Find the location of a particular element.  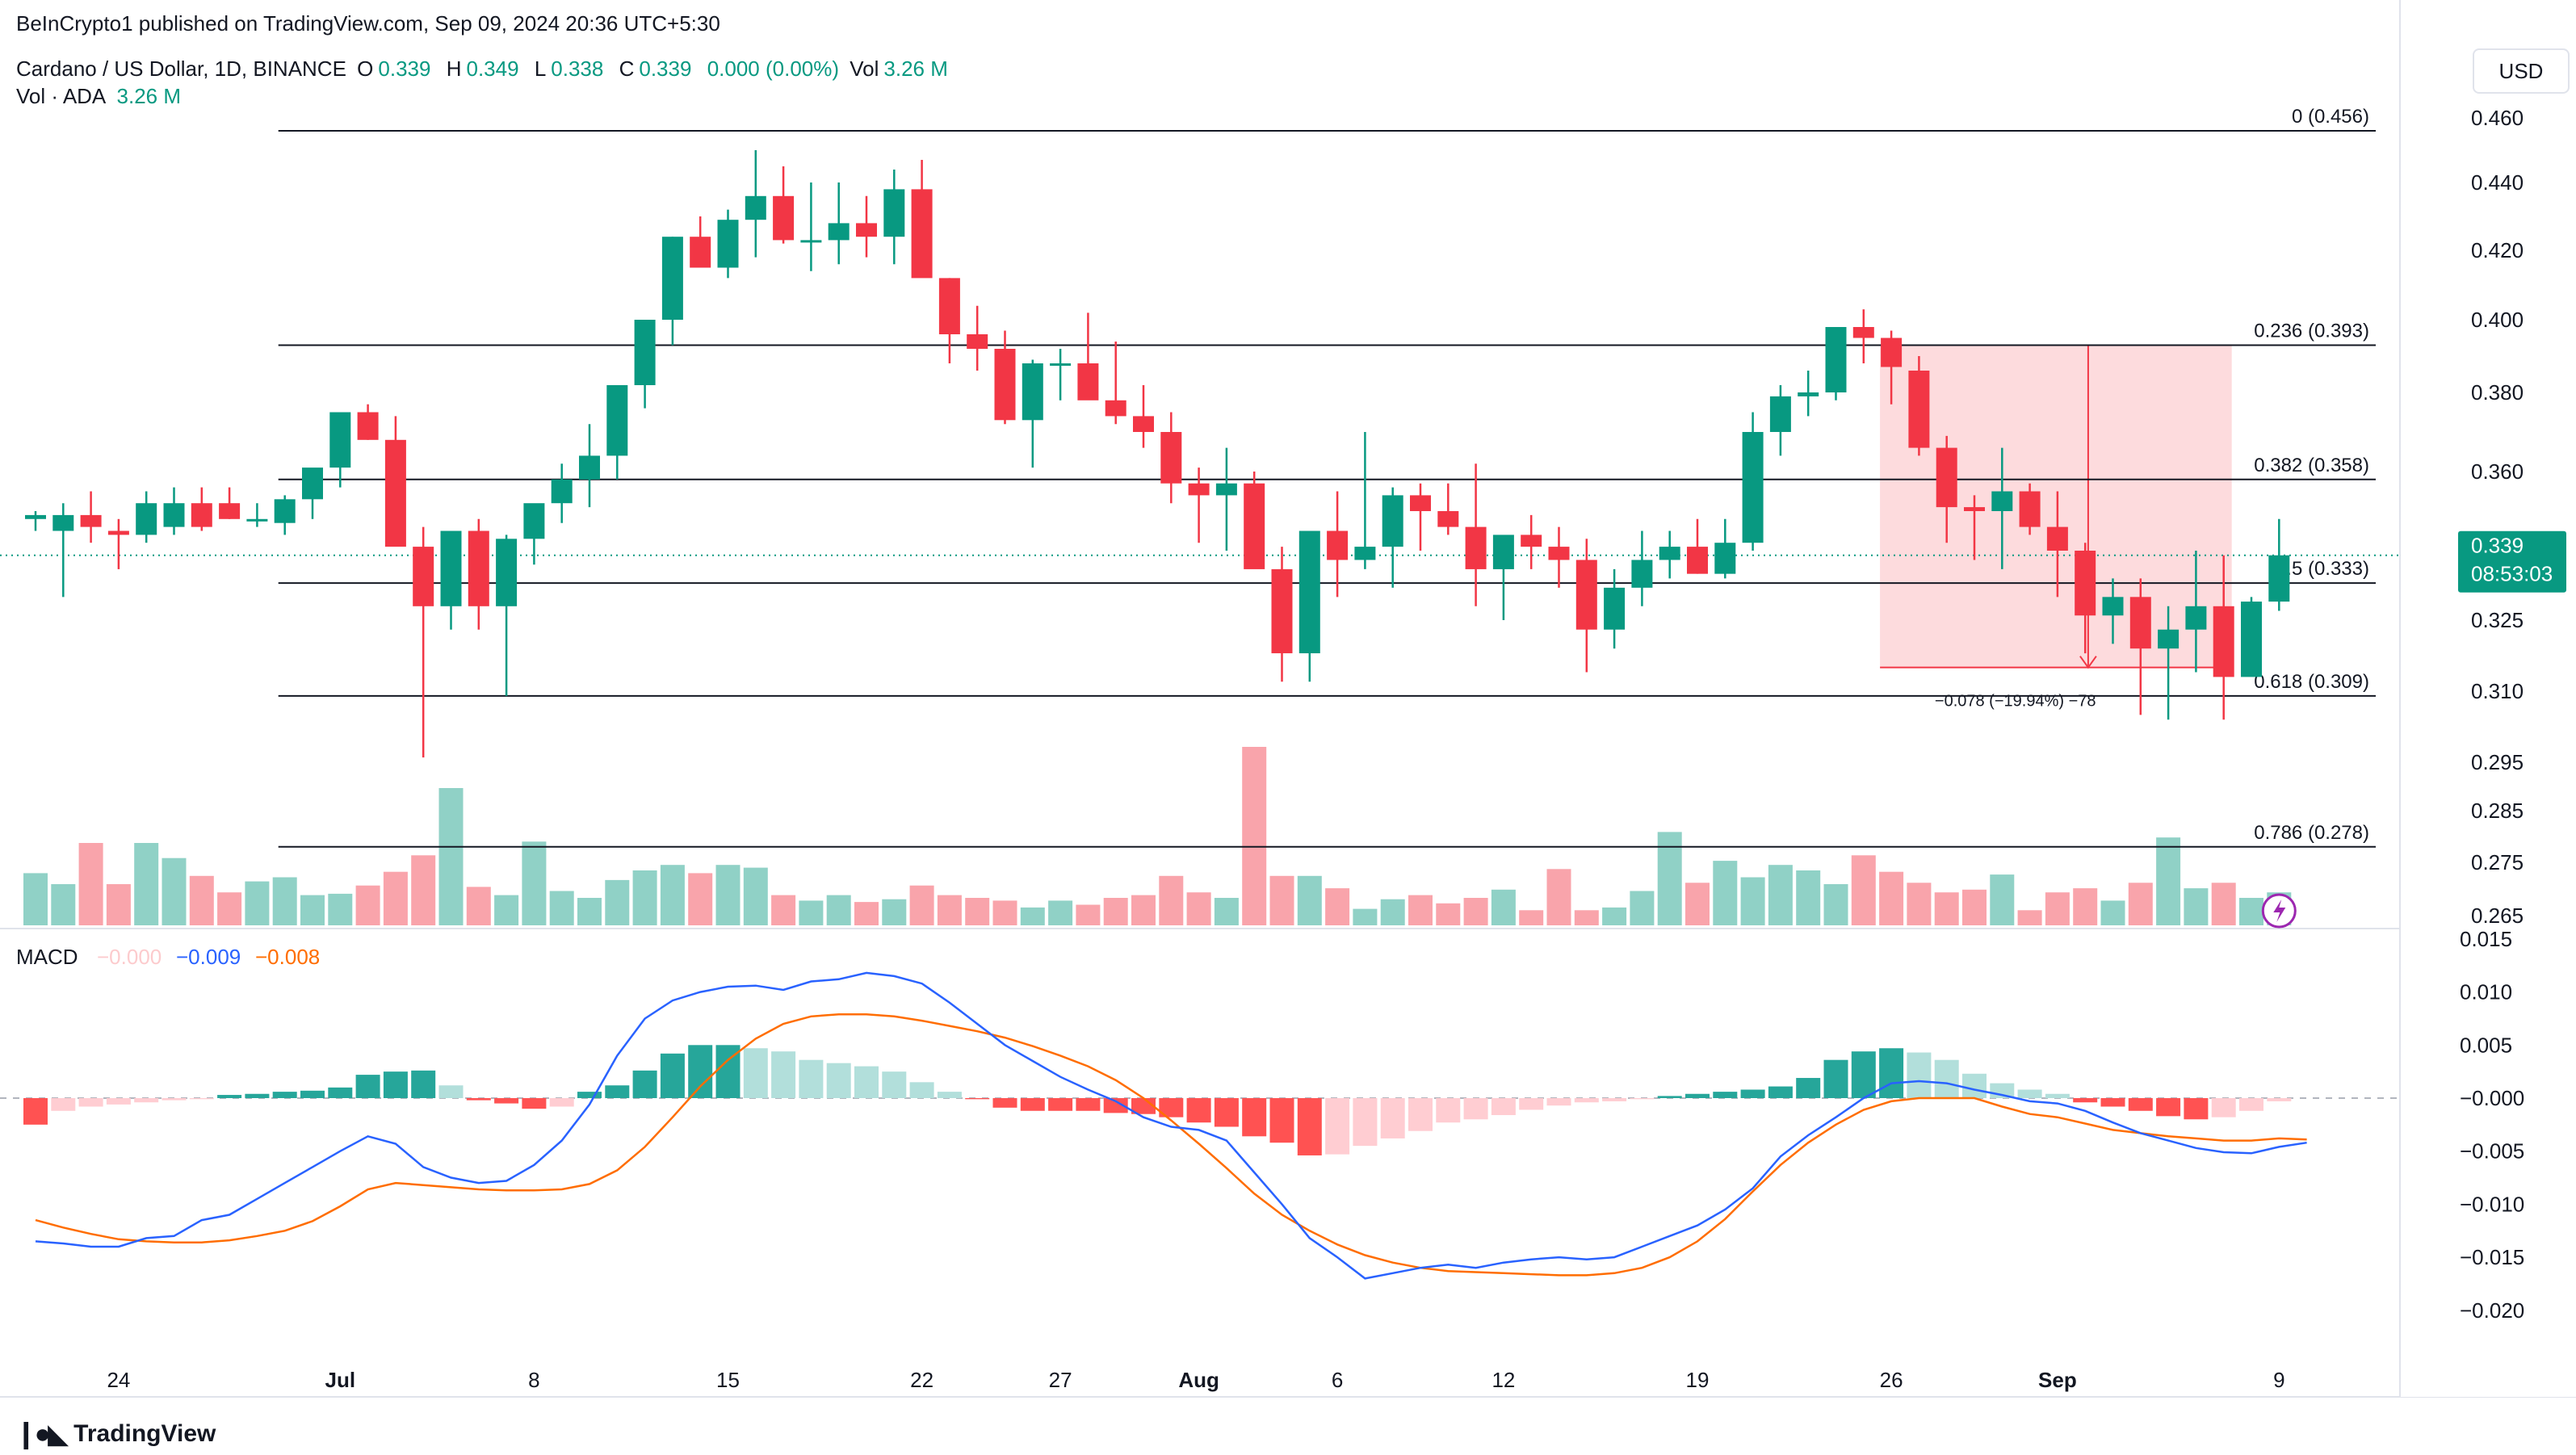

macd-tick-label: 0.015 is located at coordinates (2486, 939).